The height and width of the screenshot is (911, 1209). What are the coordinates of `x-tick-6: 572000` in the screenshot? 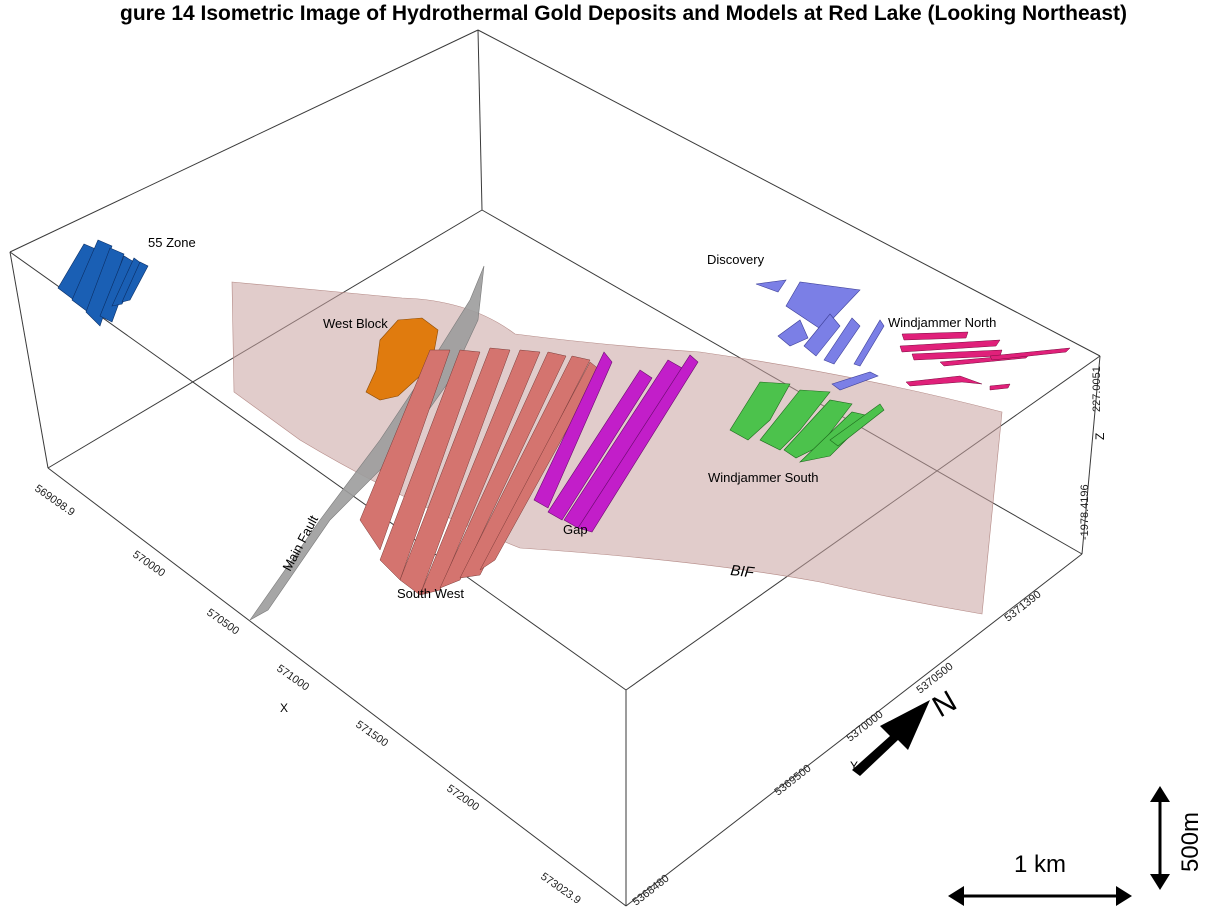 It's located at (462, 798).